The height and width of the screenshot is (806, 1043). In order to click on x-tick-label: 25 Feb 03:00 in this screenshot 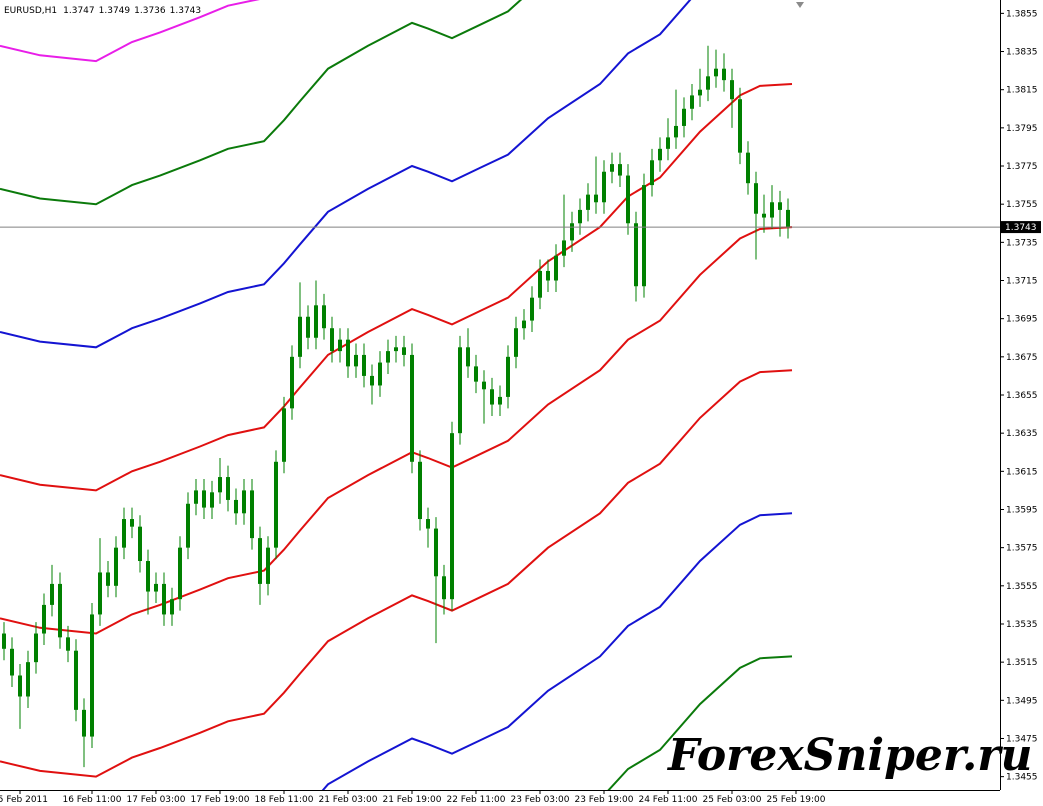, I will do `click(731, 800)`.